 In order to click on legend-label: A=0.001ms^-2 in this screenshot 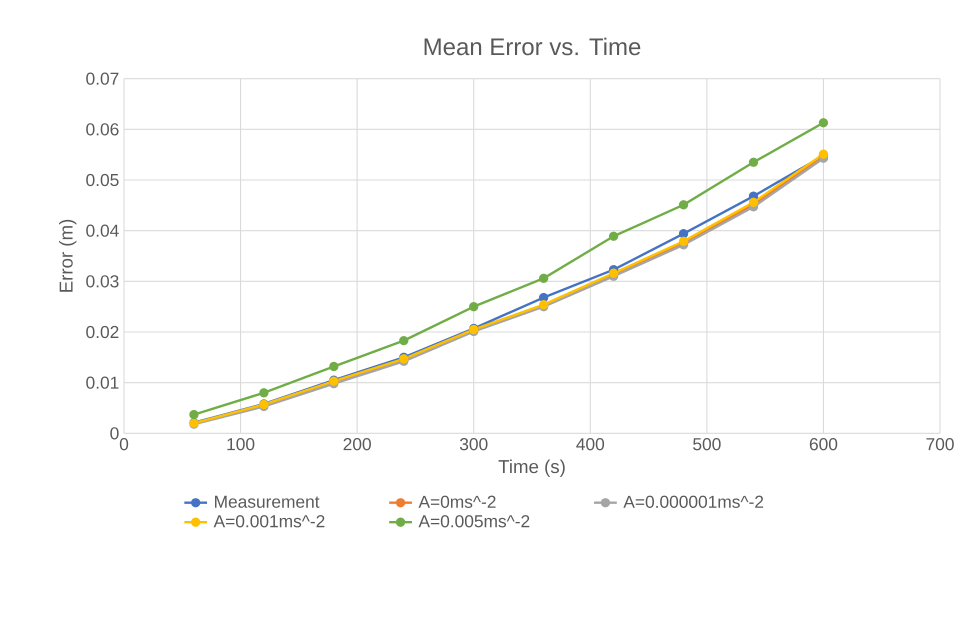, I will do `click(269, 521)`.